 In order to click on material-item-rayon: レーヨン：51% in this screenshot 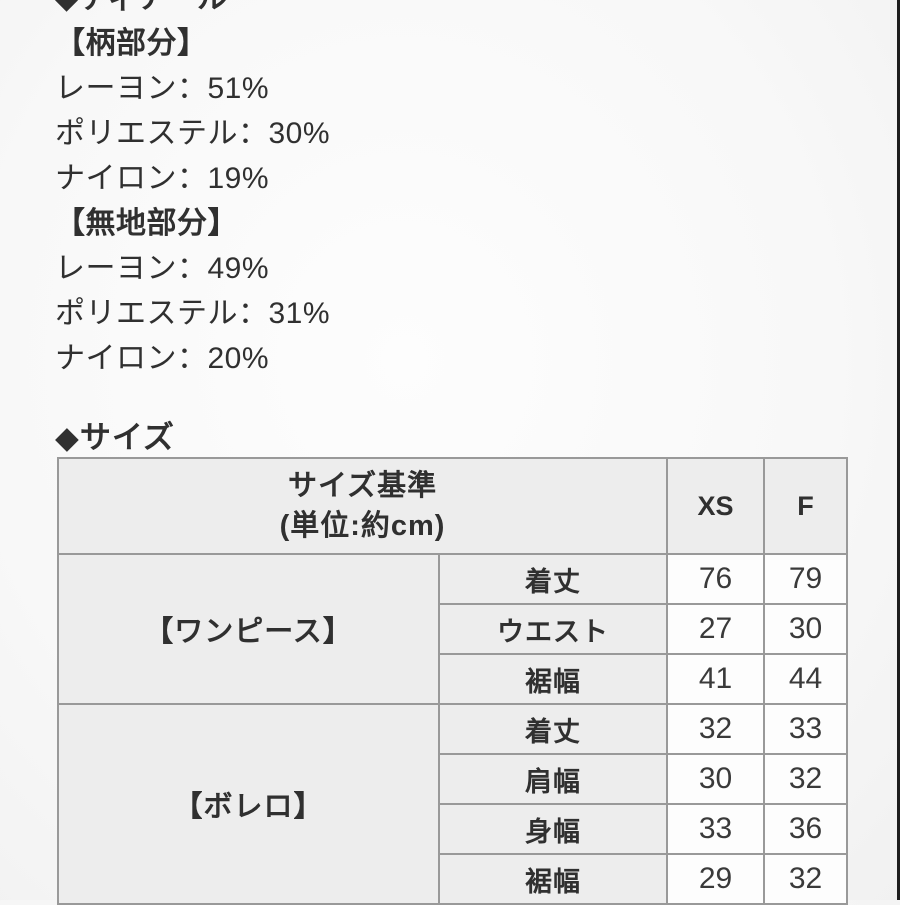, I will do `click(162, 88)`.